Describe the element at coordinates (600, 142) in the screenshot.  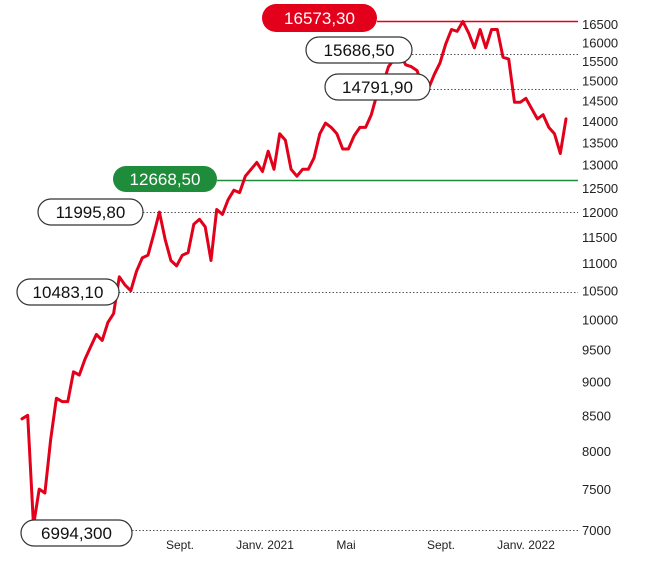
I see `y-tick-label: 13500` at that location.